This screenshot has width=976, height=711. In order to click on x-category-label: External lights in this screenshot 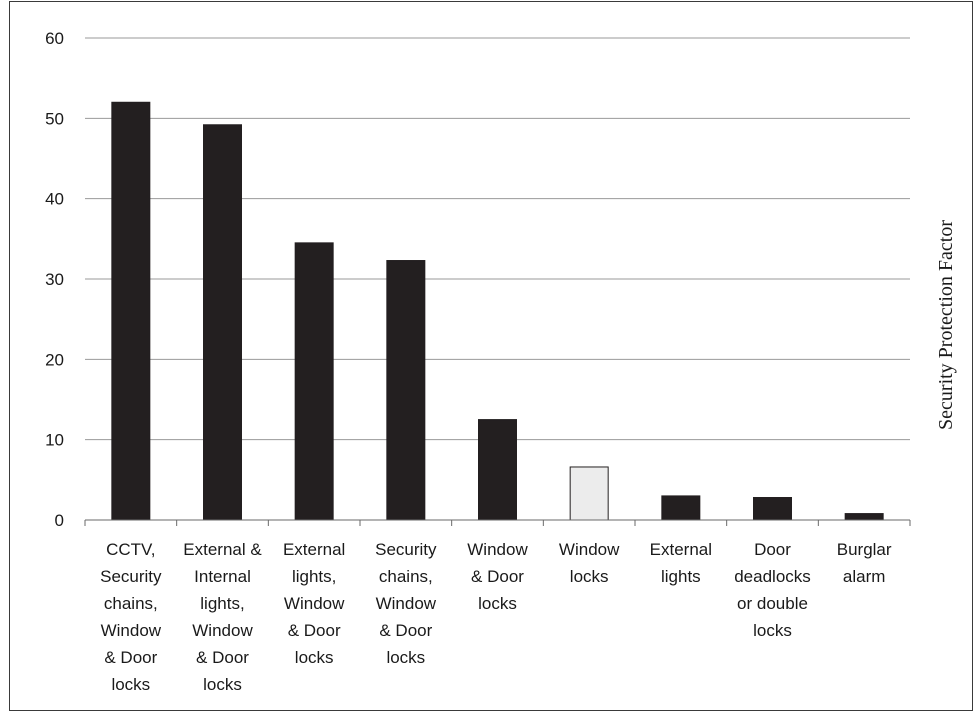, I will do `click(681, 563)`.